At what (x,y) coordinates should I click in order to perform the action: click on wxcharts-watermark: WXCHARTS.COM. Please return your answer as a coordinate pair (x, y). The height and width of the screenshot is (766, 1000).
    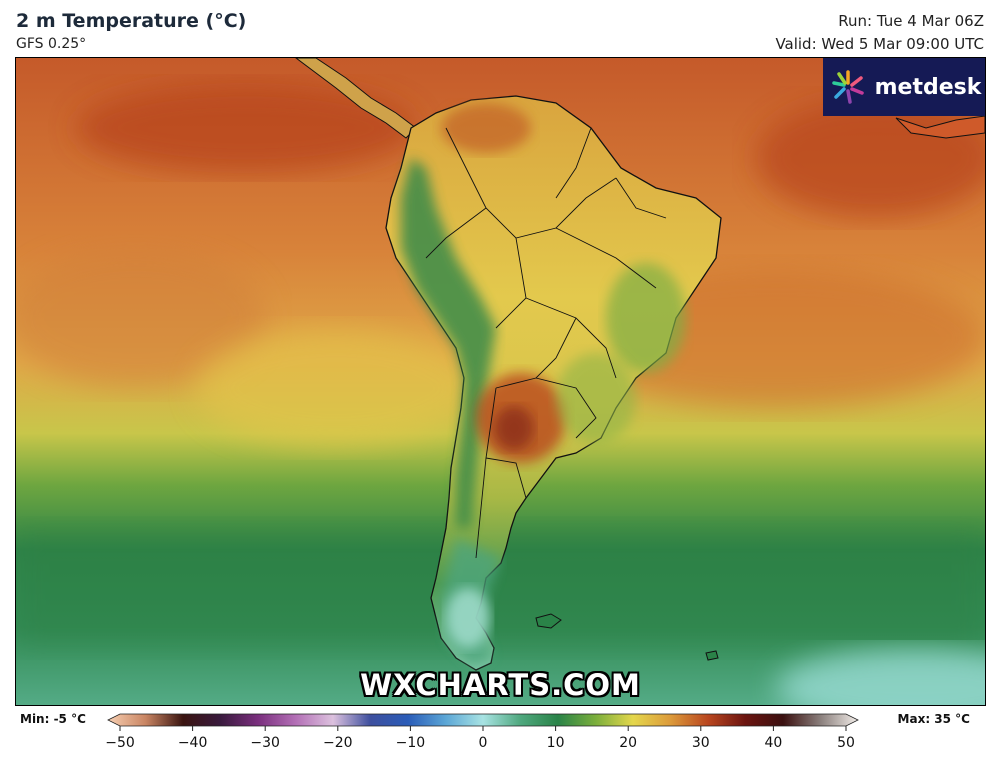
    Looking at the image, I should click on (500, 685).